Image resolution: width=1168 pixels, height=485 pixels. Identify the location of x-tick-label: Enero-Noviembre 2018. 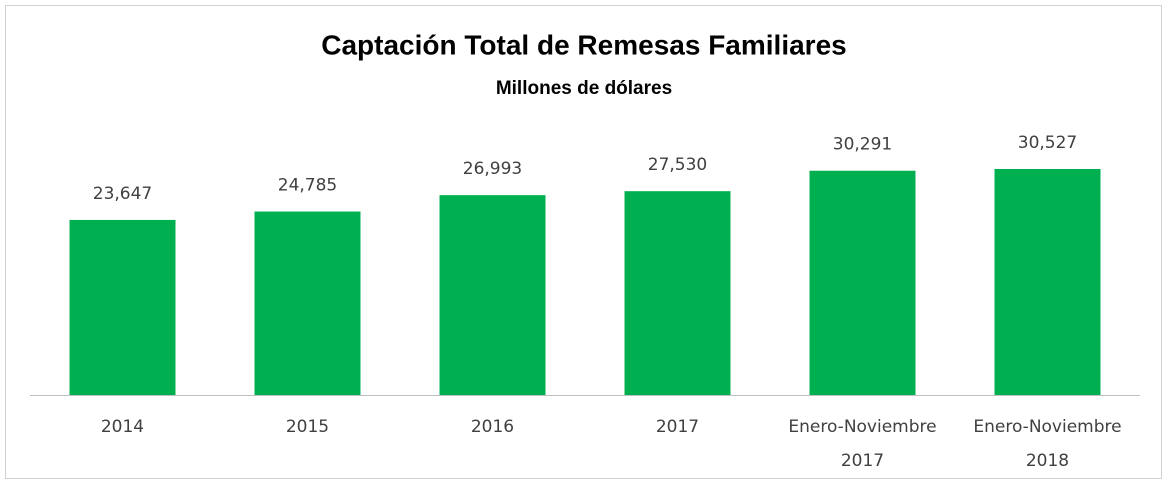
(1047, 444).